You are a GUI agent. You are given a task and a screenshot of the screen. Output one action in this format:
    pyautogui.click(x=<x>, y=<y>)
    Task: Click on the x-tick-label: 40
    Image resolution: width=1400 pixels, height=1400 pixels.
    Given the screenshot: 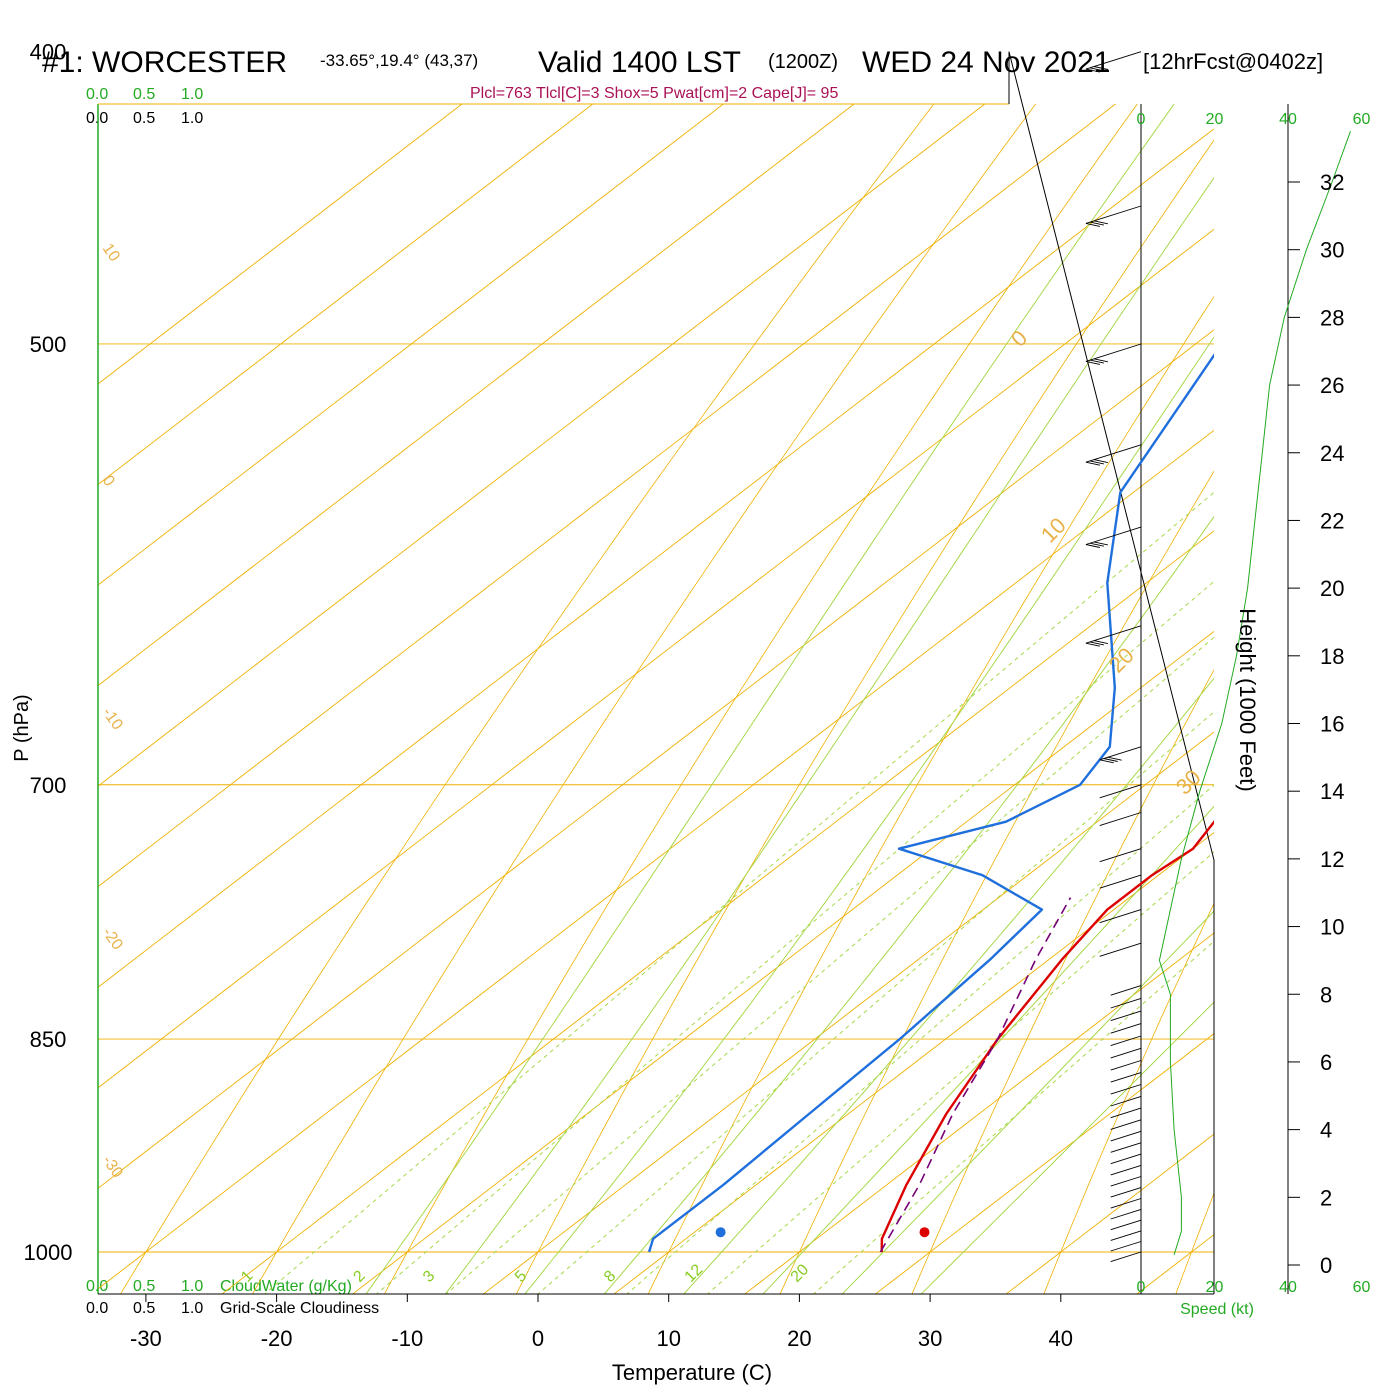 What is the action you would take?
    pyautogui.click(x=1061, y=1338)
    